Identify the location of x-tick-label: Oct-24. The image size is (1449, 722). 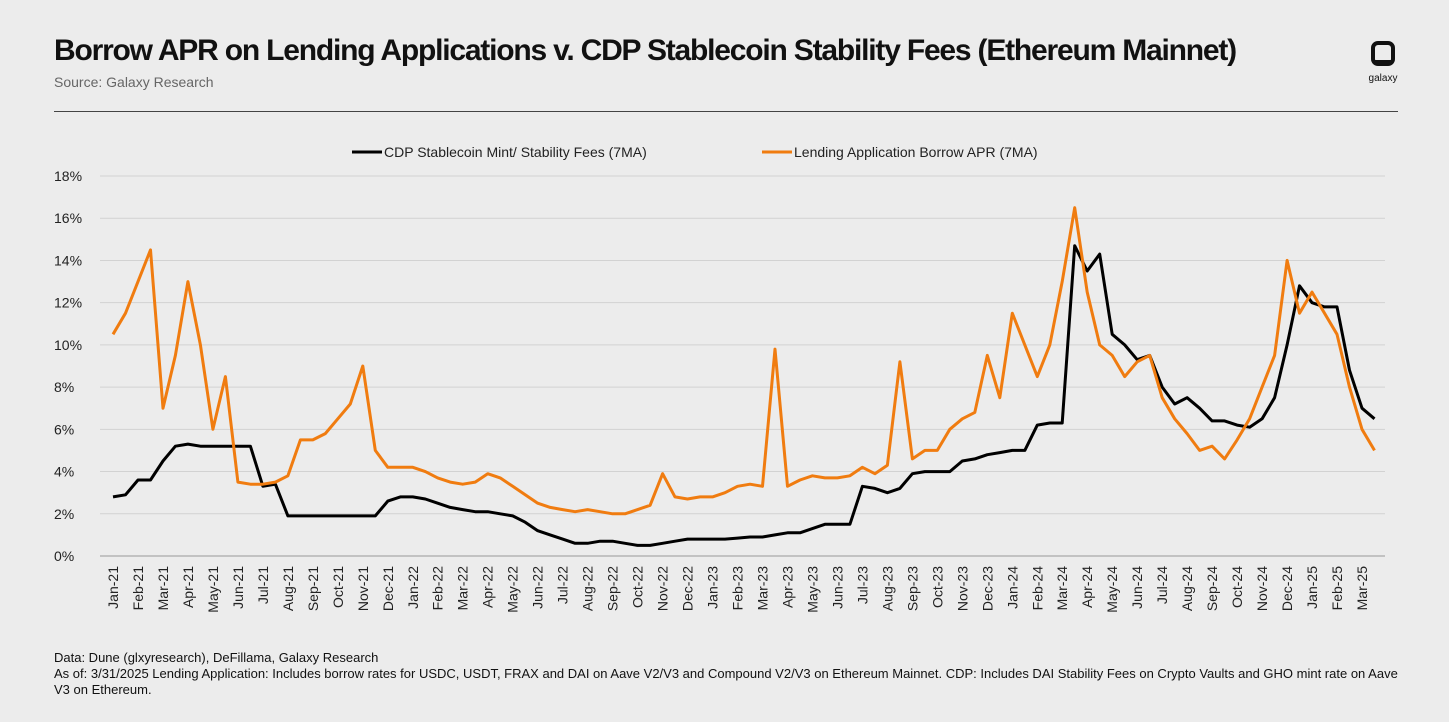
(1237, 587).